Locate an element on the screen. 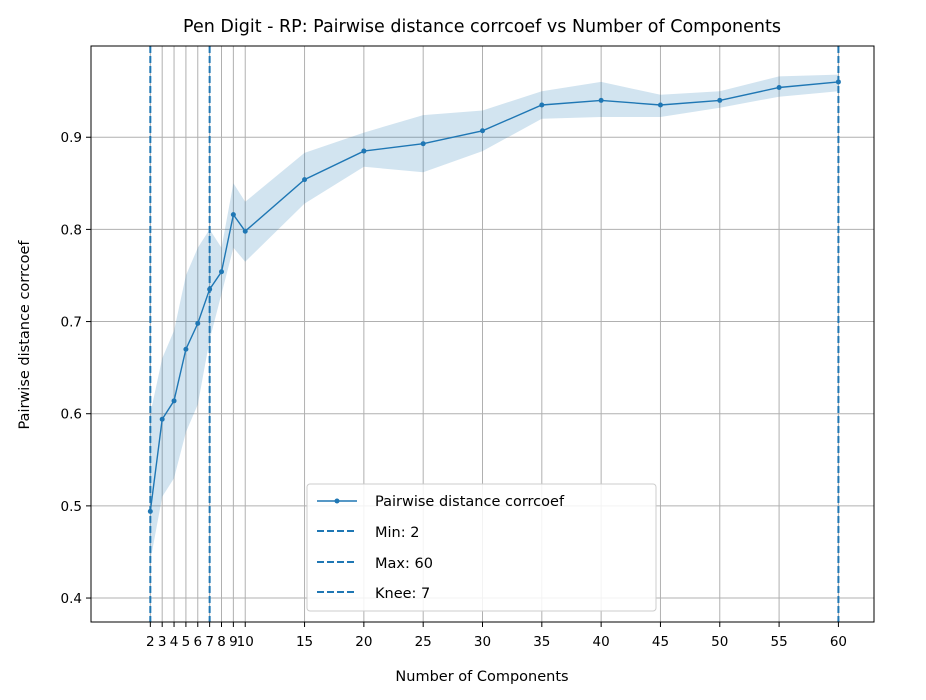 This screenshot has height=700, width=926. x-axis-ticks: 2 3 4 5 6 7 8 910 15 20 25 30 35 40 45 50 55 60 is located at coordinates (496, 636).